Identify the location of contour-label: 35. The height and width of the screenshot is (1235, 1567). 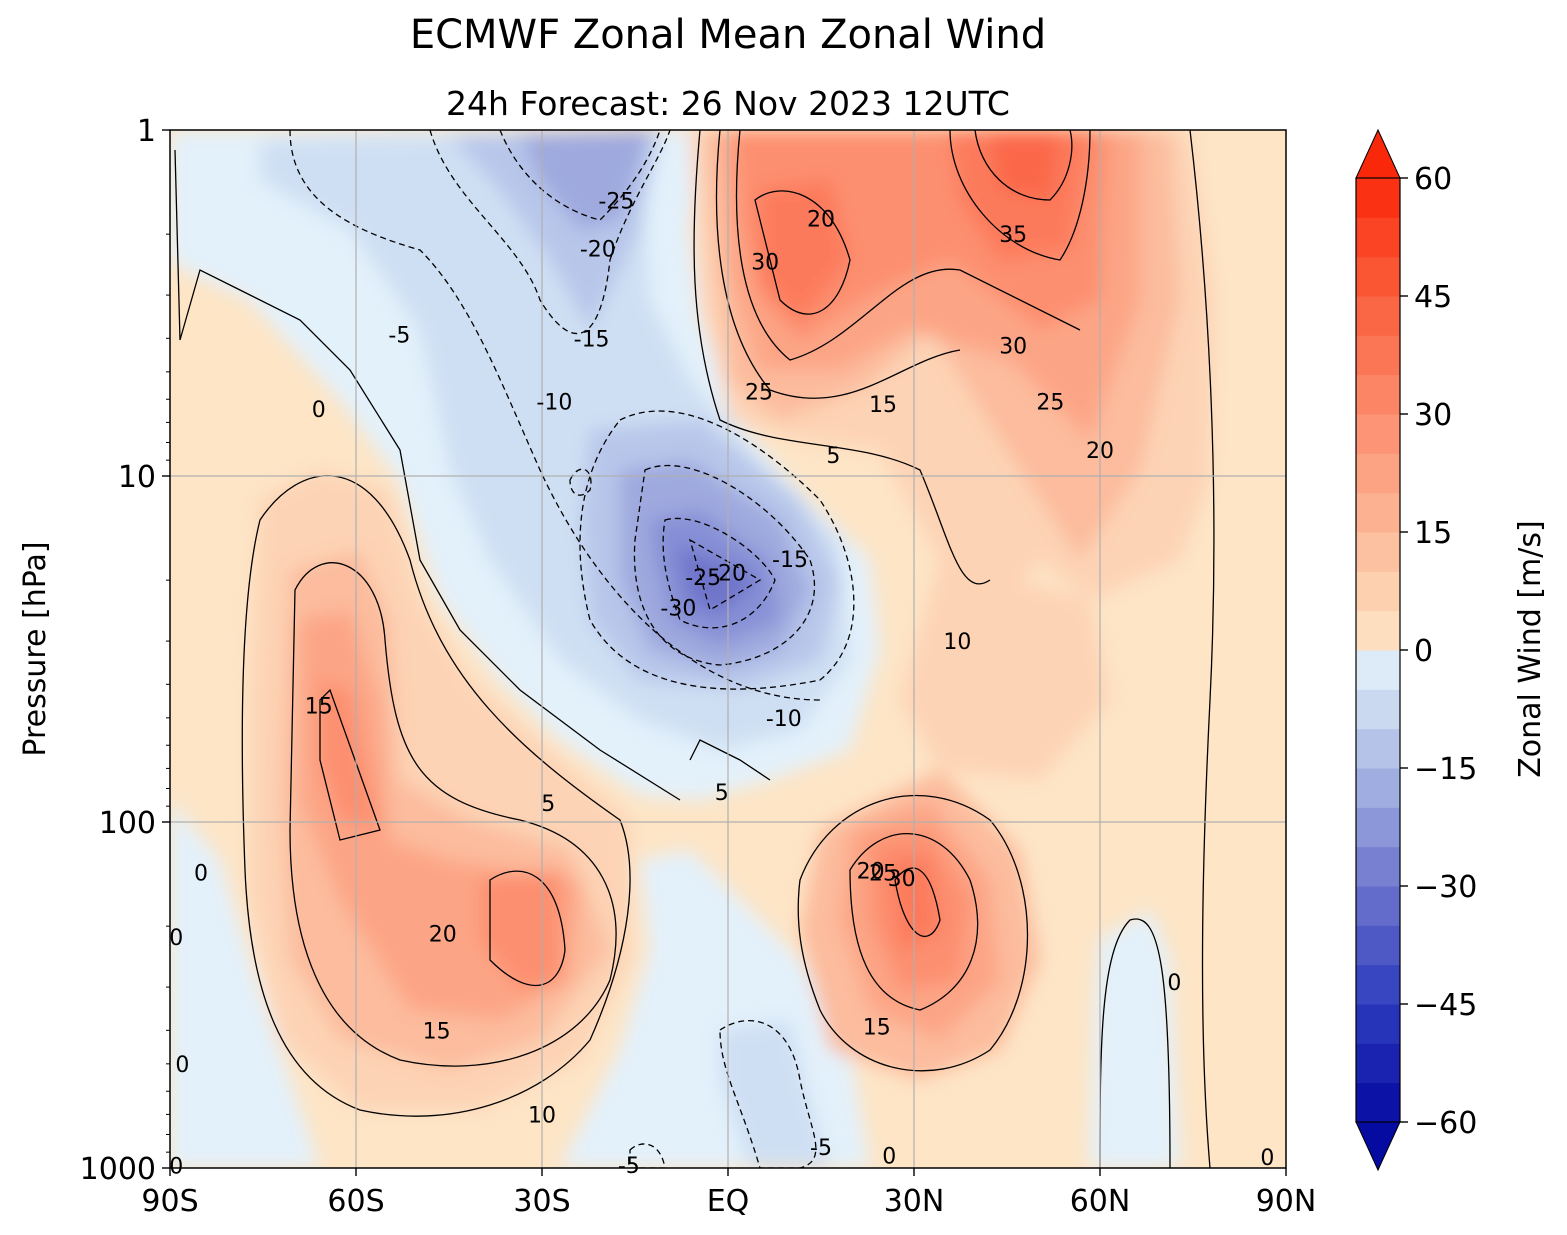
(1013, 235).